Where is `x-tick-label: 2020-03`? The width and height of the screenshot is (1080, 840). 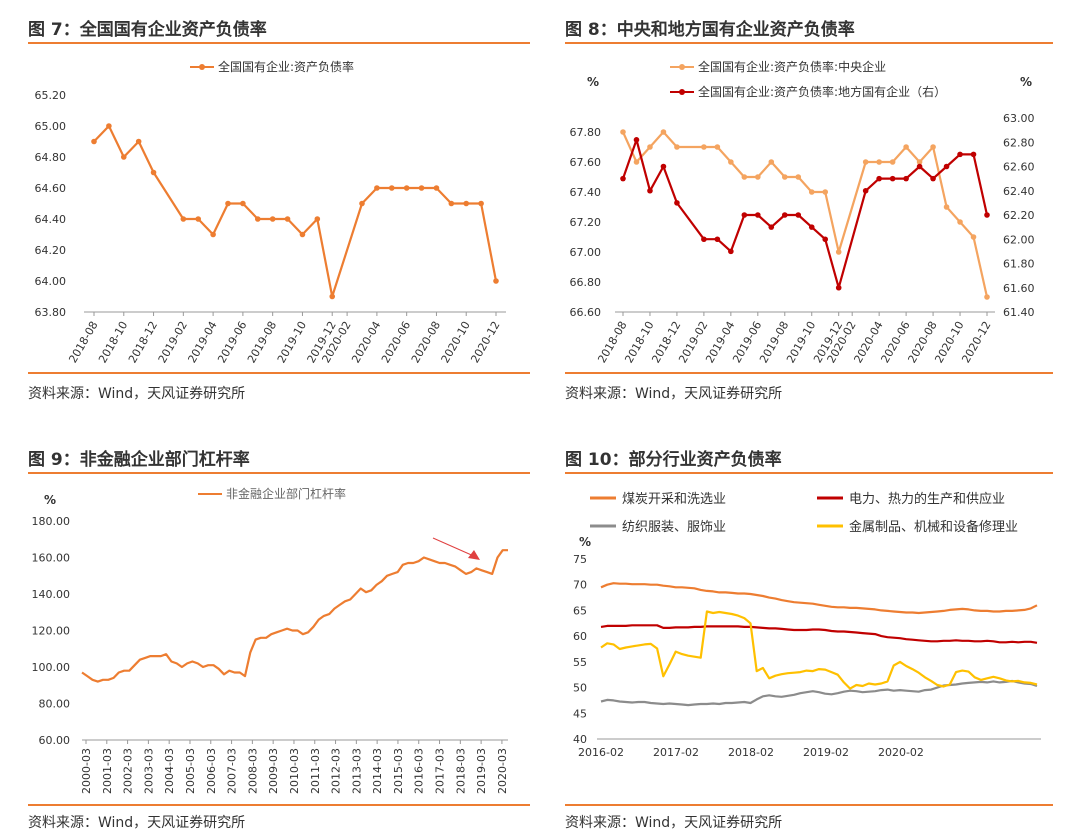
x-tick-label: 2020-03 is located at coordinates (502, 771).